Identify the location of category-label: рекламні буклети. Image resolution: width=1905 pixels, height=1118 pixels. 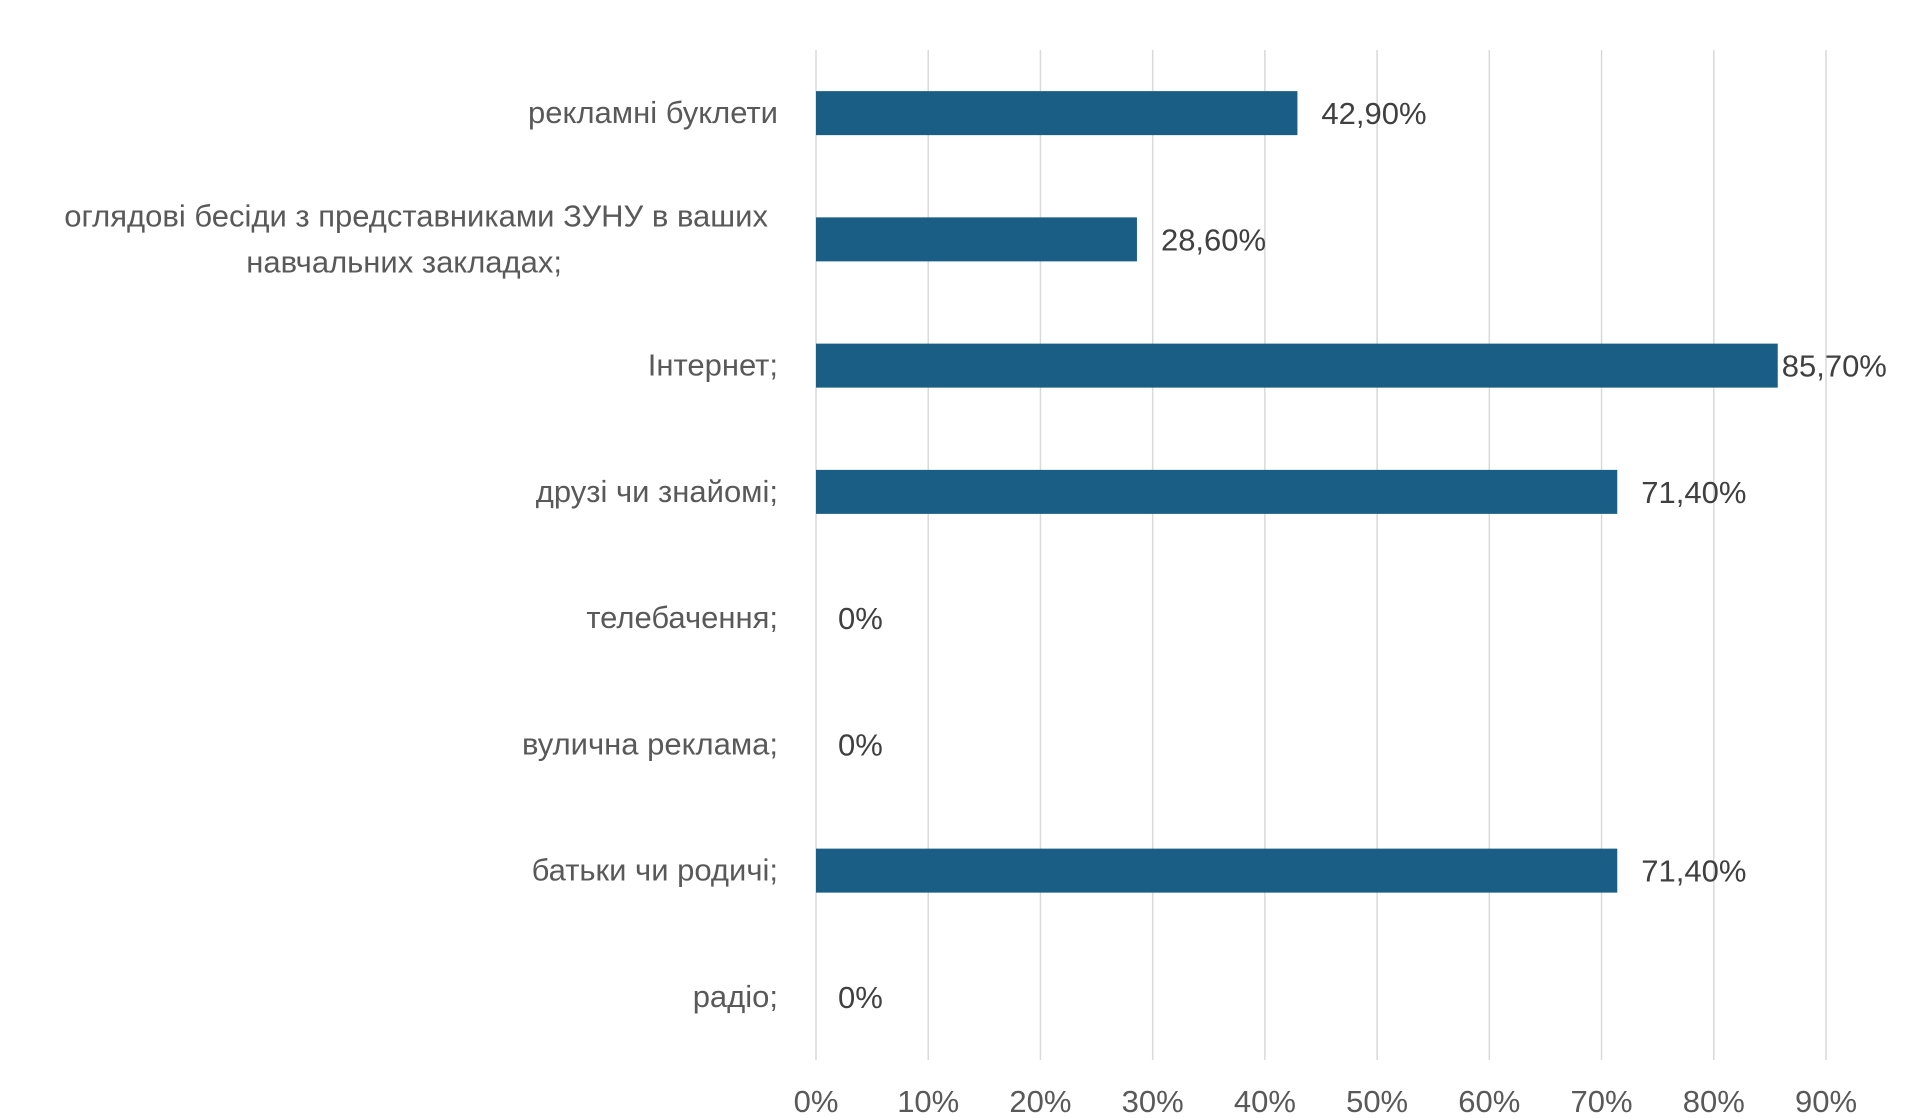
(653, 112).